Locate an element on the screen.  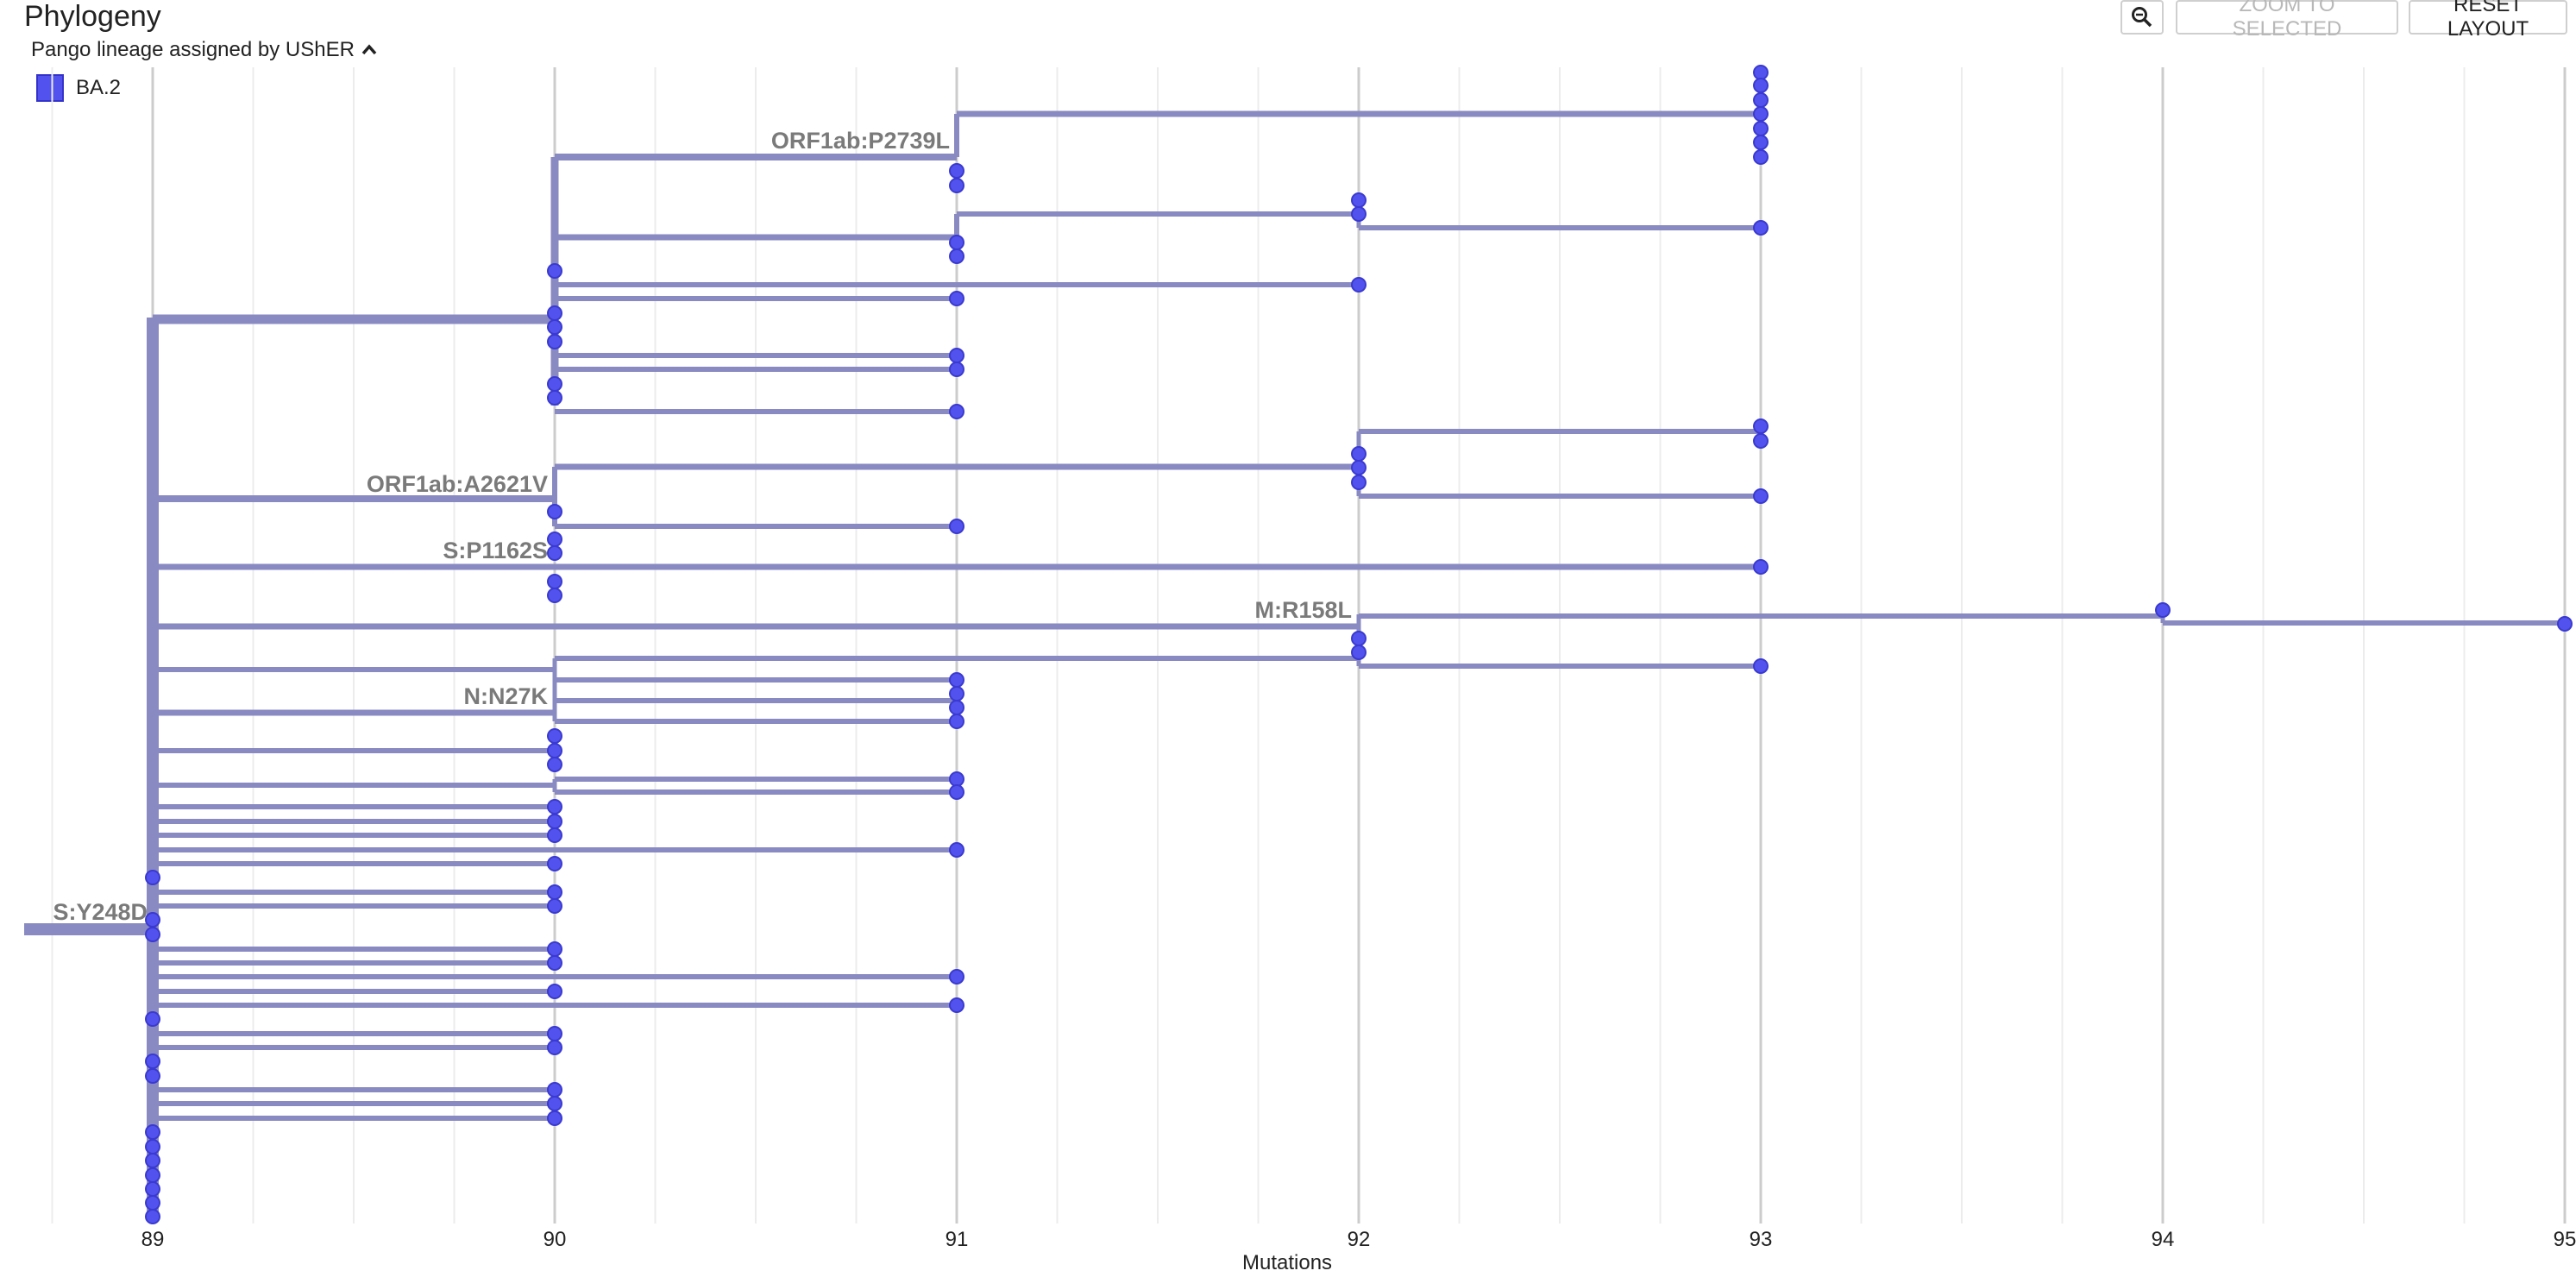
x-tick-label: 89 is located at coordinates (153, 1239).